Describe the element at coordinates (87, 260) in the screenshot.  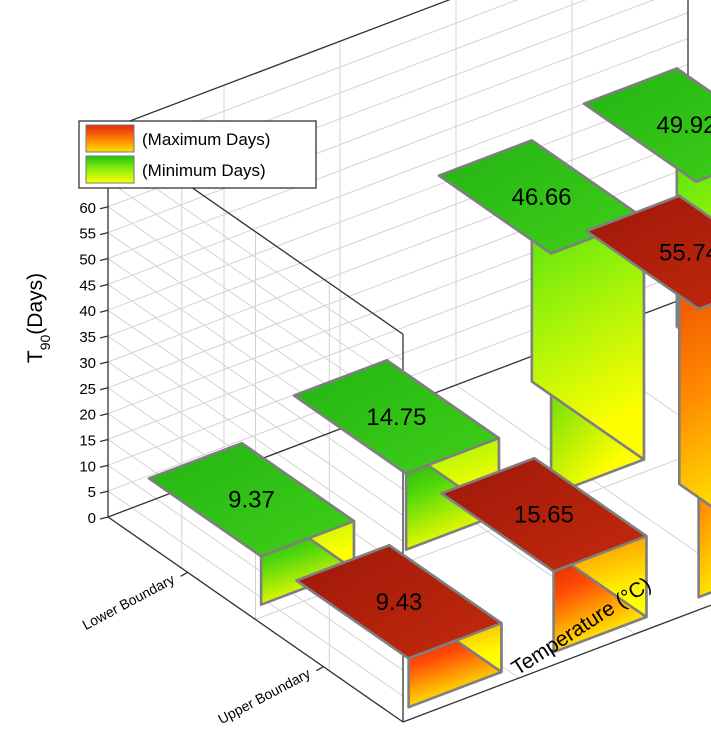
I see `y-tick-label: 50` at that location.